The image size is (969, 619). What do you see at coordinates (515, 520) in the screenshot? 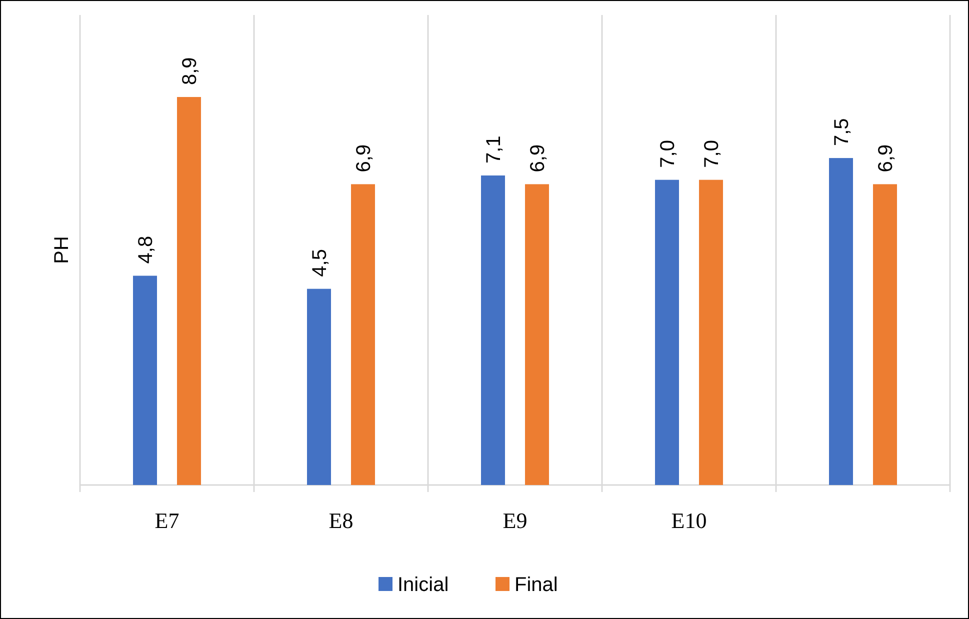
I see `x-tick-label: E9` at bounding box center [515, 520].